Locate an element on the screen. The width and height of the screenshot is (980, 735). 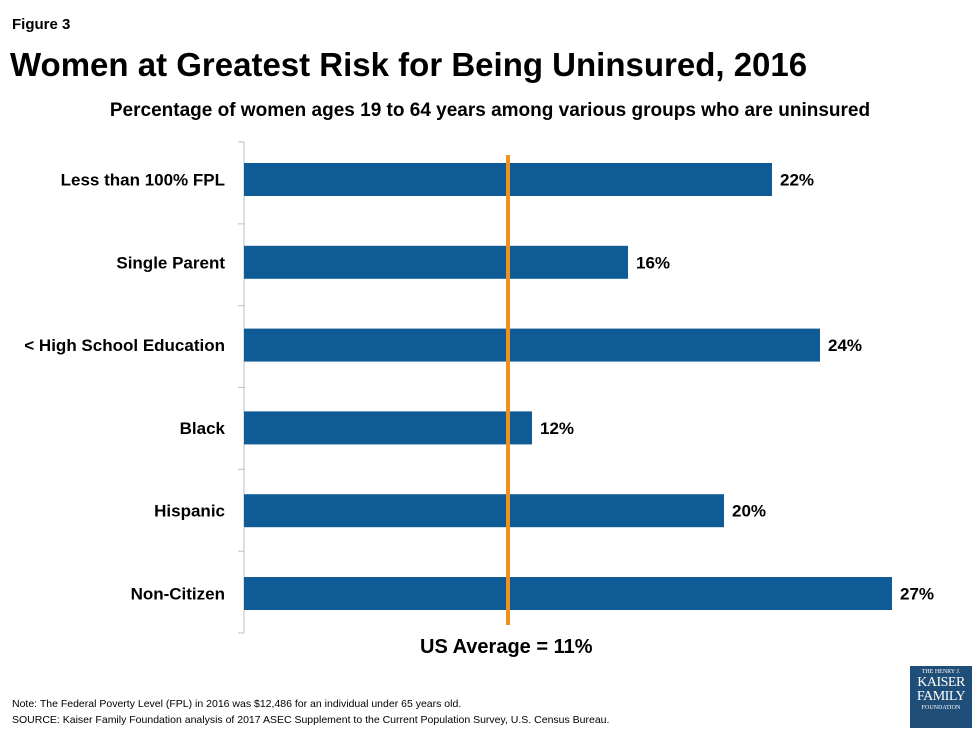
logo-line-1: THE HENRY J. is located at coordinates (941, 672).